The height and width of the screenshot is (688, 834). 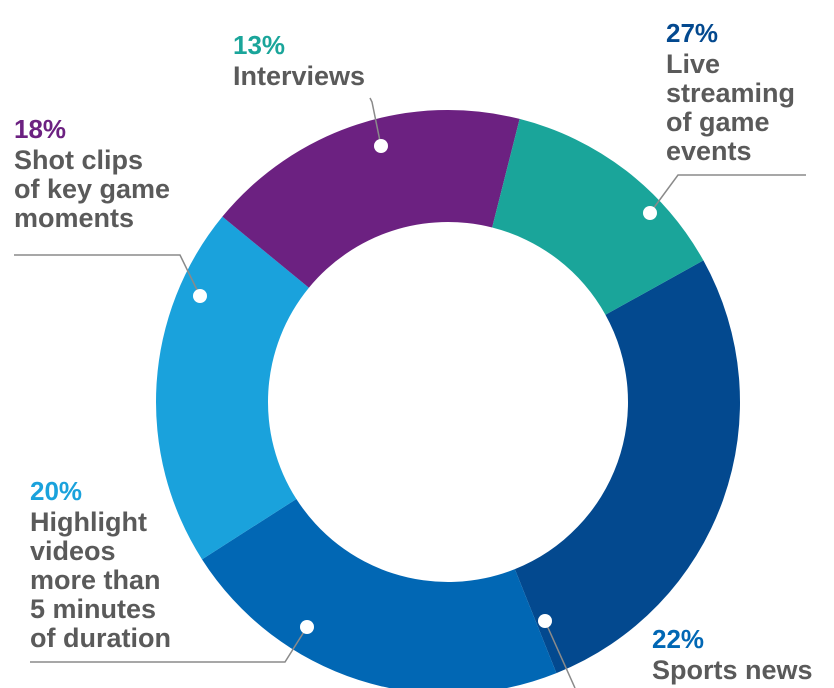 What do you see at coordinates (307, 627) in the screenshot?
I see `marker-dot-highlight-videos` at bounding box center [307, 627].